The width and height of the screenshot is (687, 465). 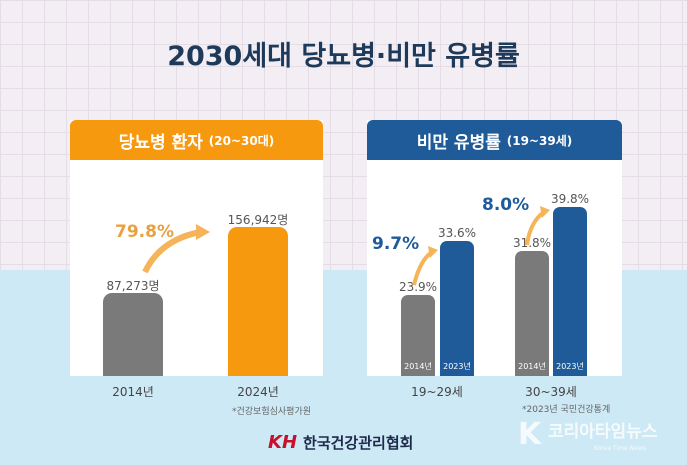 I want to click on obesity-increase-19-29: 9.7%, so click(x=396, y=244).